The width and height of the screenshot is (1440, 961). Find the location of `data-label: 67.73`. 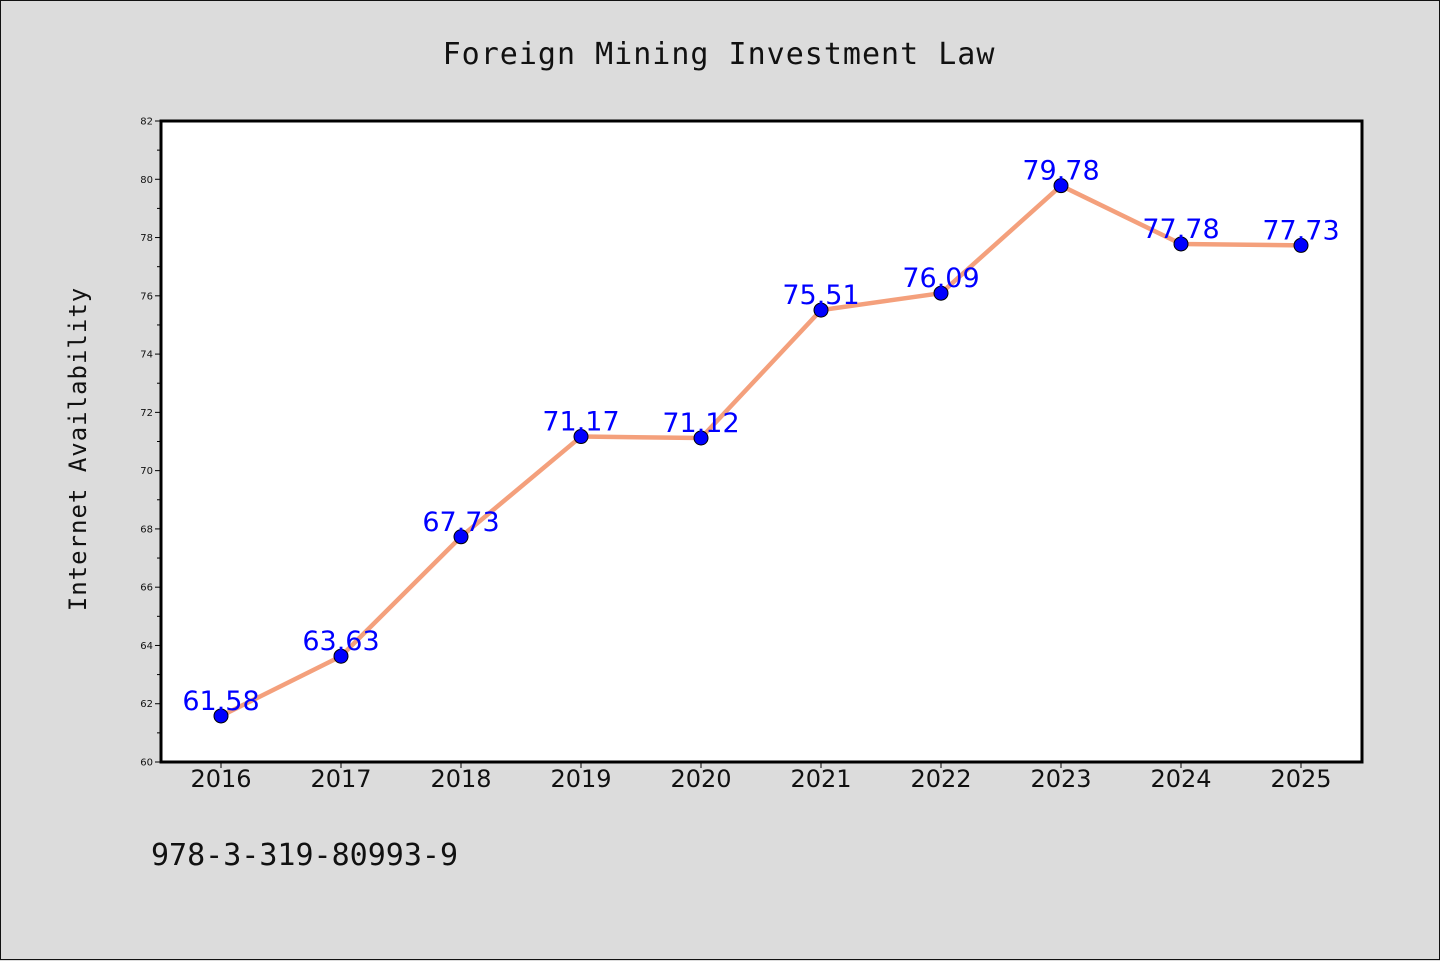

data-label: 67.73 is located at coordinates (460, 522).